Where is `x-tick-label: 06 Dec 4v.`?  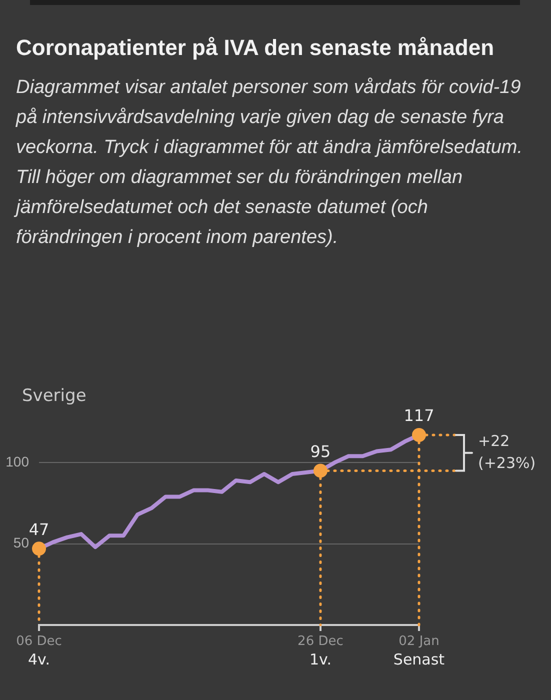 x-tick-label: 06 Dec 4v. is located at coordinates (39, 651).